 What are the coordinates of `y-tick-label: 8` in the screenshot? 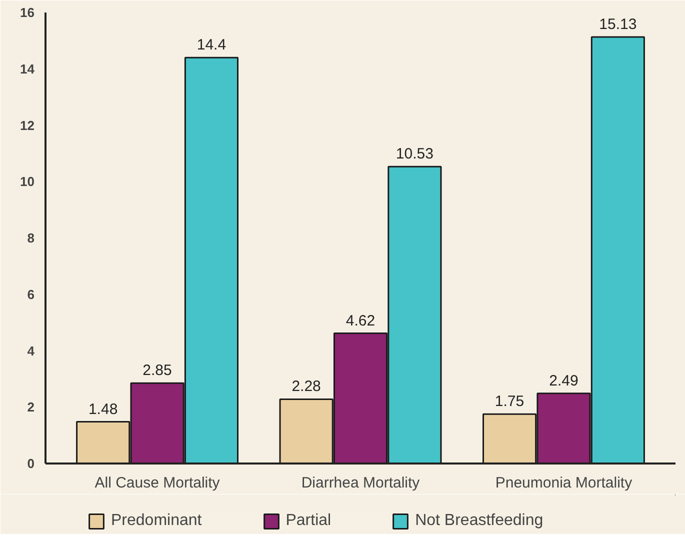 It's located at (31, 238).